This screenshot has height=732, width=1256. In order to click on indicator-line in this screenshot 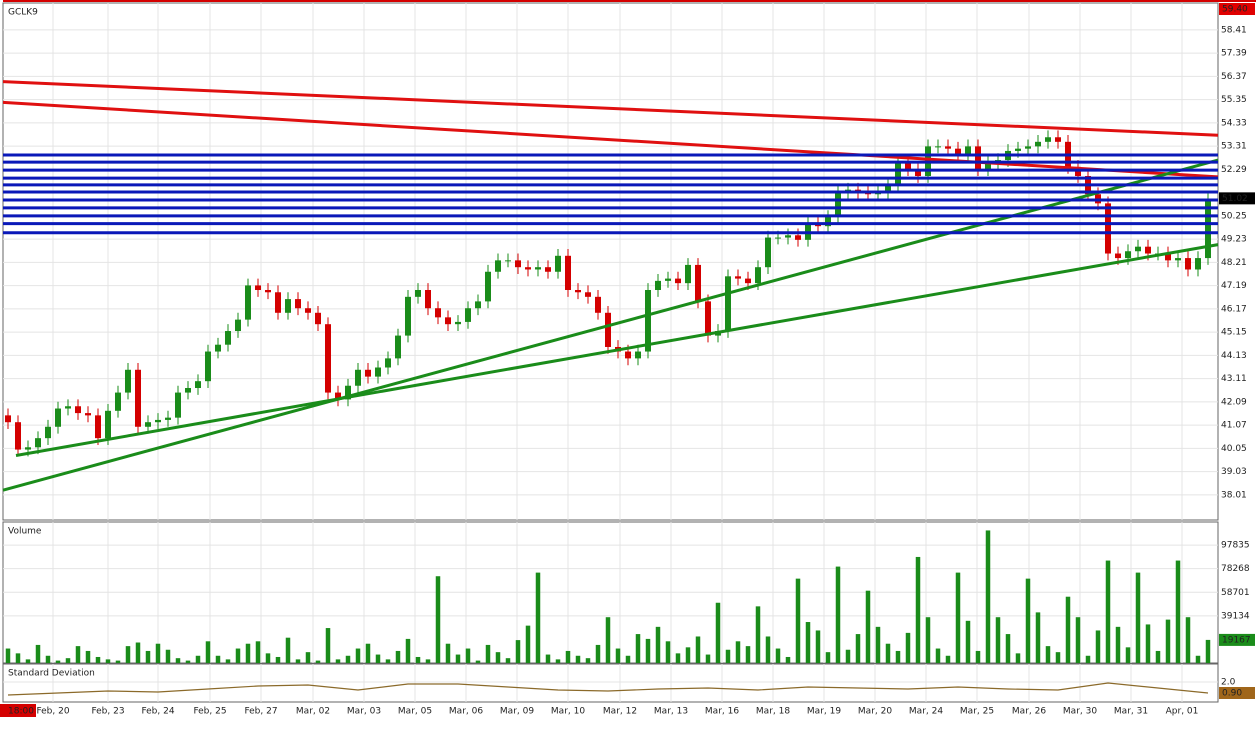, I will do `click(608, 689)`.